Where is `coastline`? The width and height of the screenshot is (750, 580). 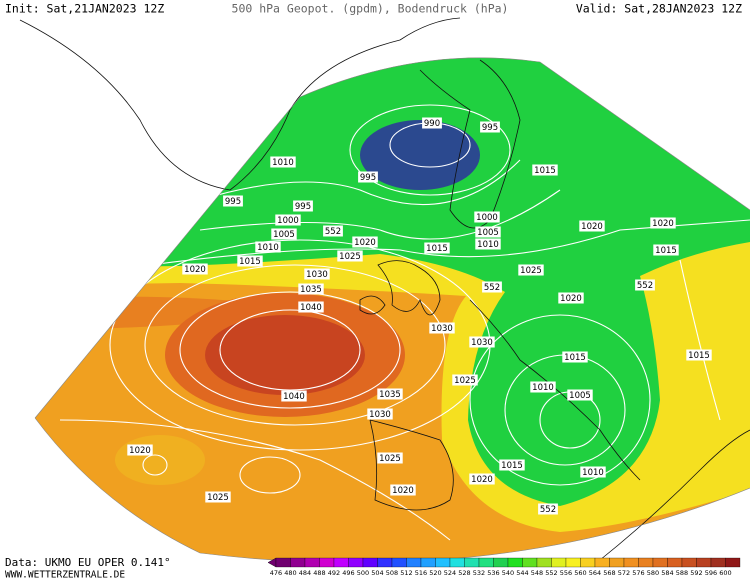 coastline is located at coordinates (470, 144).